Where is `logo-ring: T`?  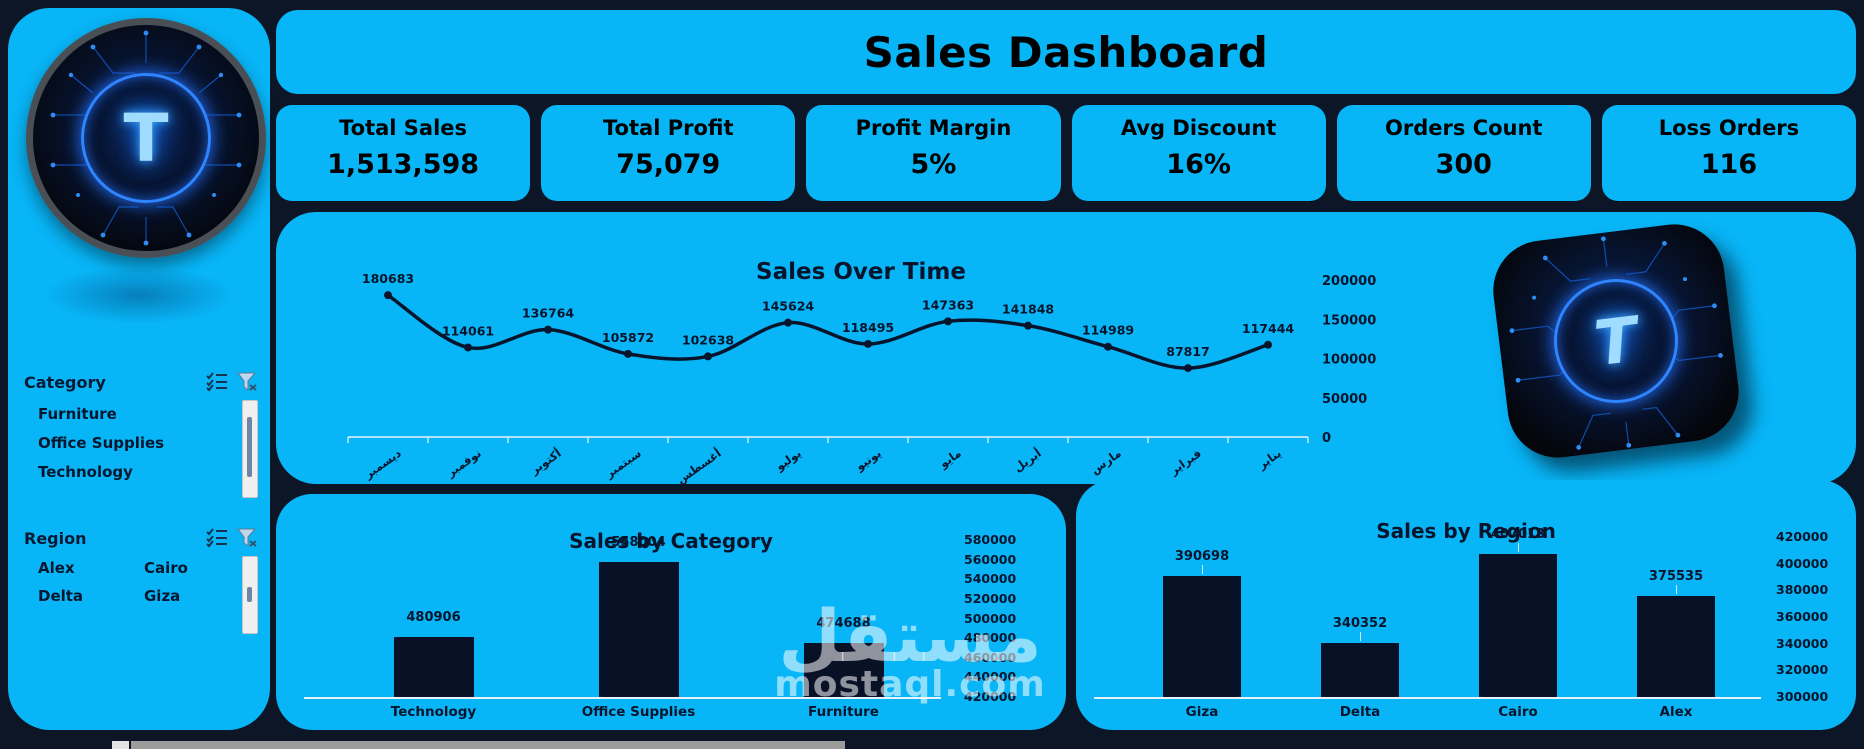 logo-ring: T is located at coordinates (146, 138).